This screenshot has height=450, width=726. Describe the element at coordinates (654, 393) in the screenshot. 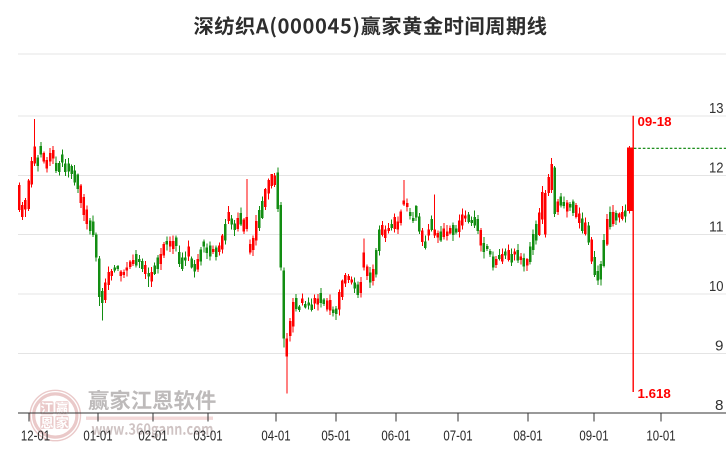

I see `svg-text: 1.618` at that location.